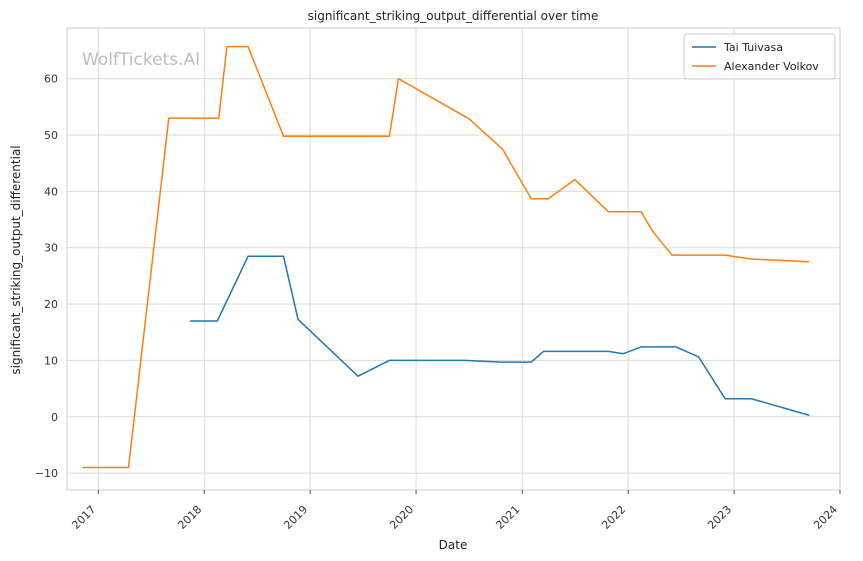 Image resolution: width=863 pixels, height=561 pixels. What do you see at coordinates (51, 191) in the screenshot?
I see `y-tick-label: 40` at bounding box center [51, 191].